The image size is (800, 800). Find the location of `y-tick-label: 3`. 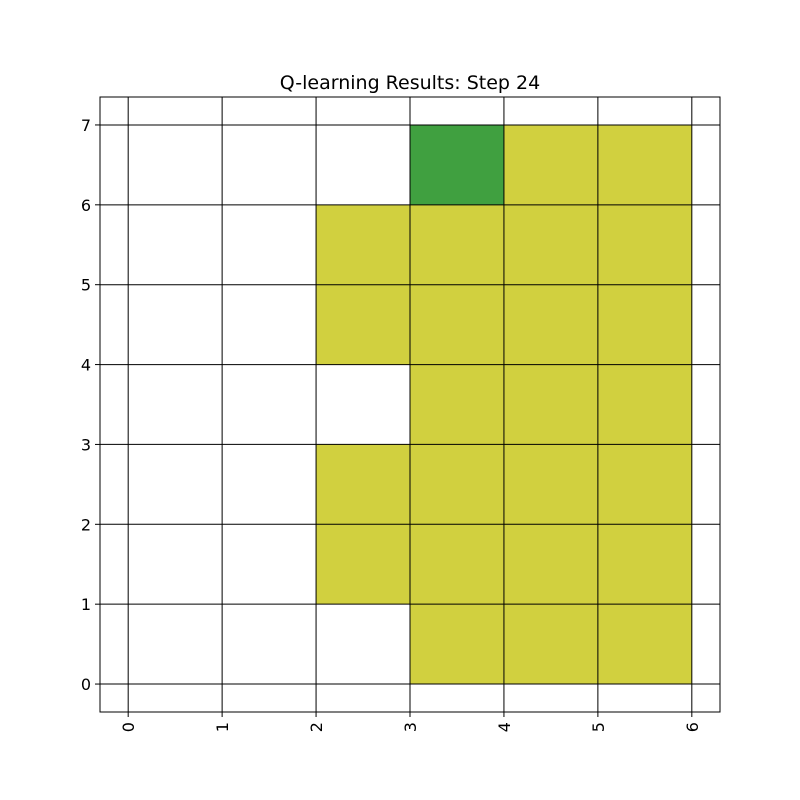

y-tick-label: 3 is located at coordinates (86, 444).